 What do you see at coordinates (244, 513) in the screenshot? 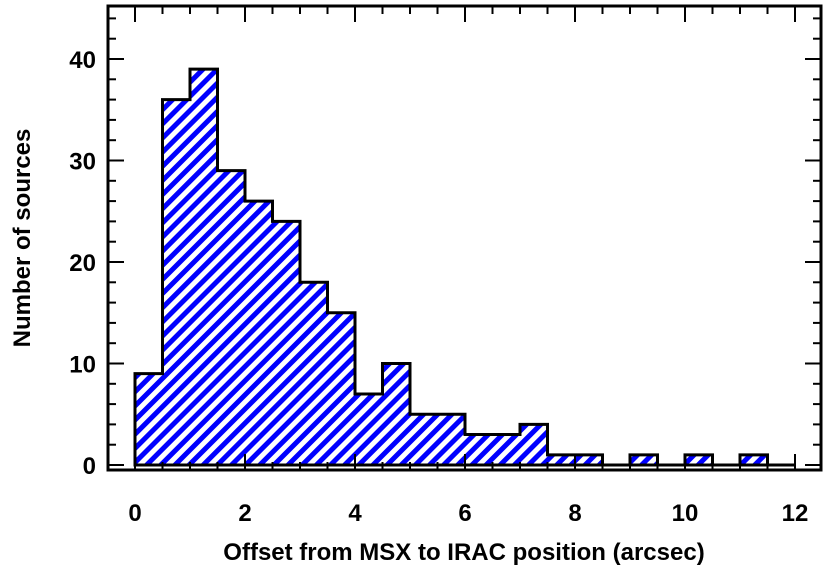
I see `x-tick-label: 2` at bounding box center [244, 513].